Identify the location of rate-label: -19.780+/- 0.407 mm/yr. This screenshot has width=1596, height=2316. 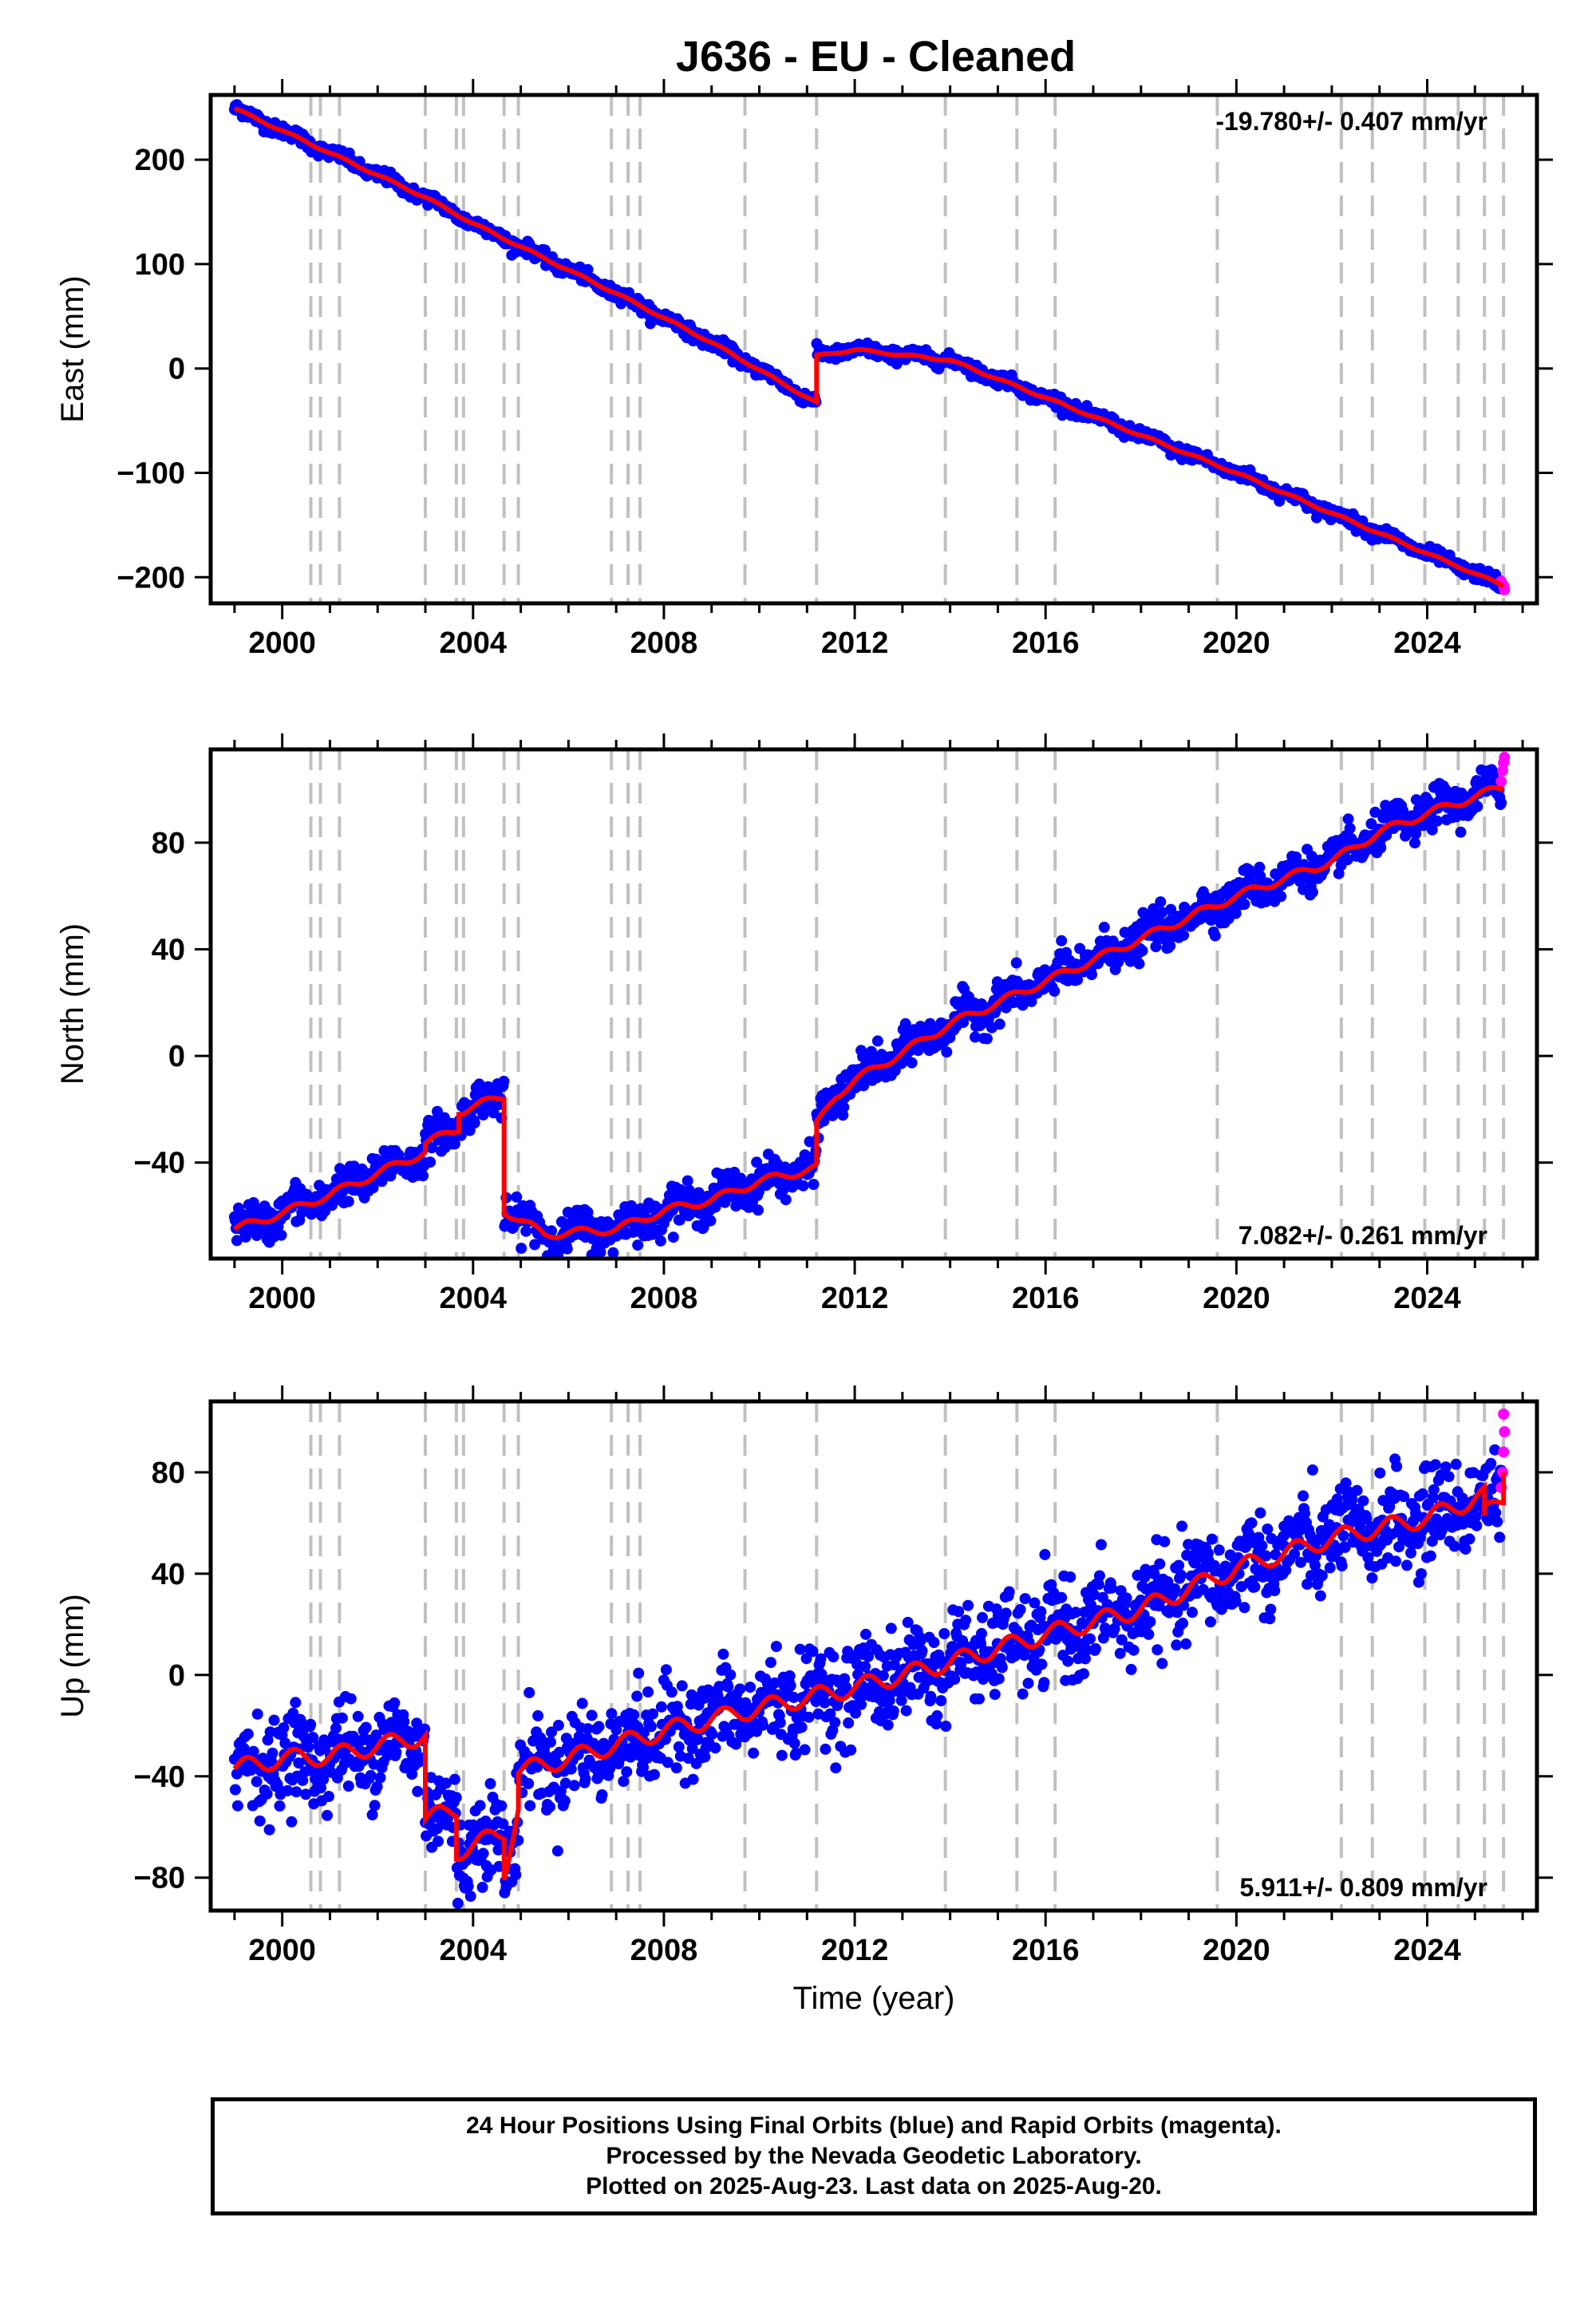
(1351, 121).